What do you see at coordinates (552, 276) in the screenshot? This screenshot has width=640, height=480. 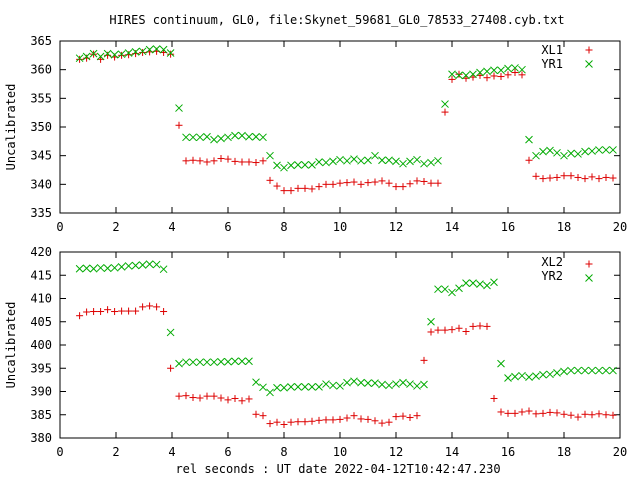 I see `legend-label-yr2: YR2` at bounding box center [552, 276].